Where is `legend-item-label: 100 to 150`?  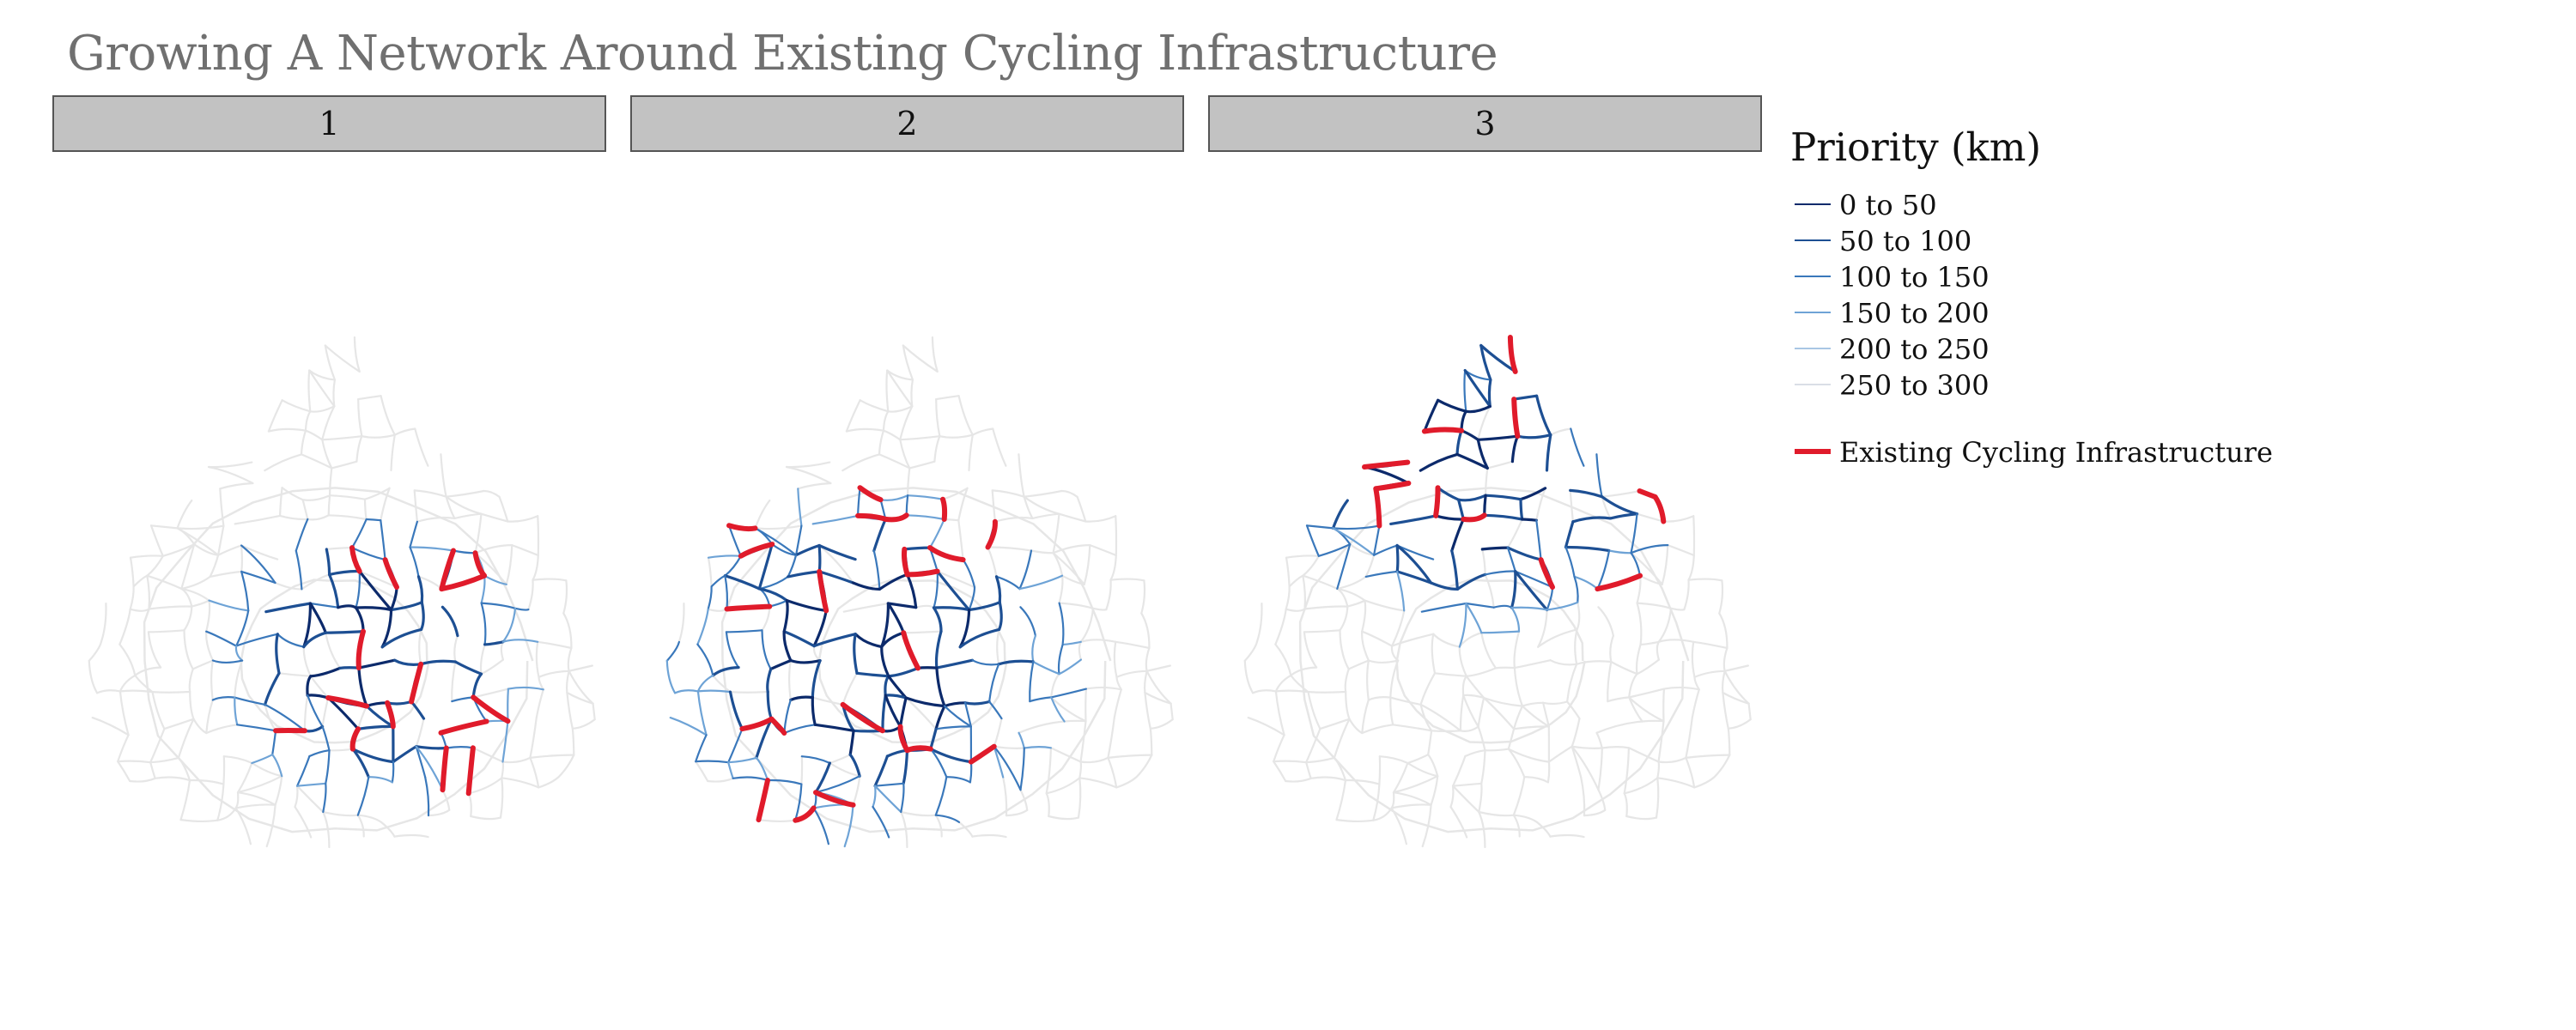 legend-item-label: 100 to 150 is located at coordinates (1915, 277).